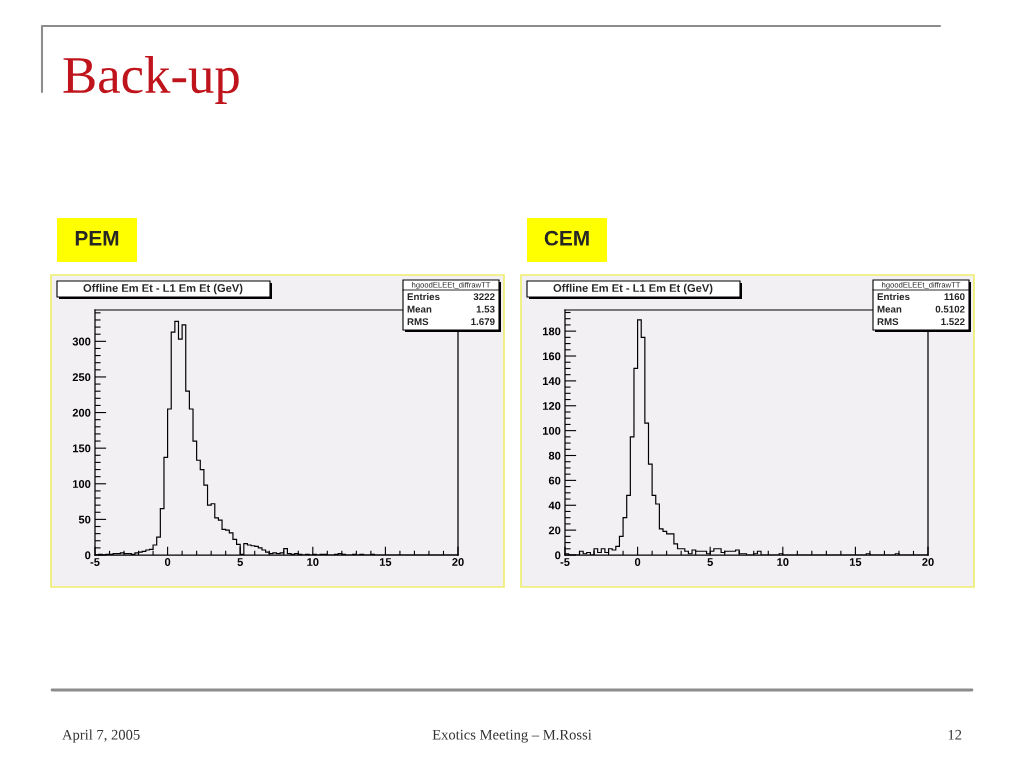  What do you see at coordinates (954, 297) in the screenshot?
I see `text: 1160` at bounding box center [954, 297].